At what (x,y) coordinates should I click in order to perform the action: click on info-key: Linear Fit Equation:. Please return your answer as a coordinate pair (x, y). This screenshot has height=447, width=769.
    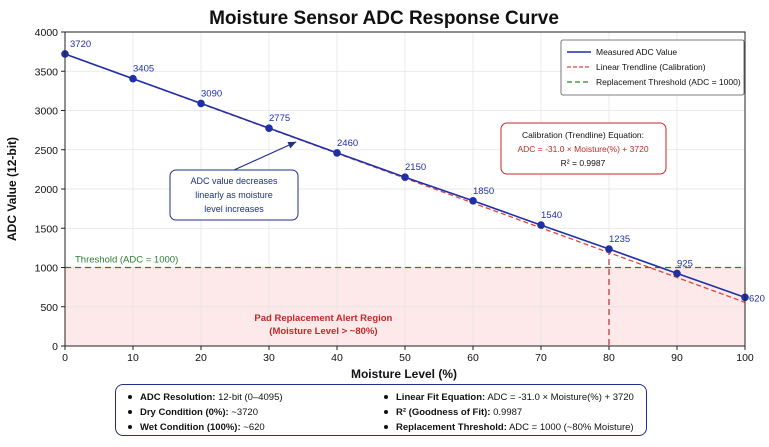
    Looking at the image, I should click on (441, 397).